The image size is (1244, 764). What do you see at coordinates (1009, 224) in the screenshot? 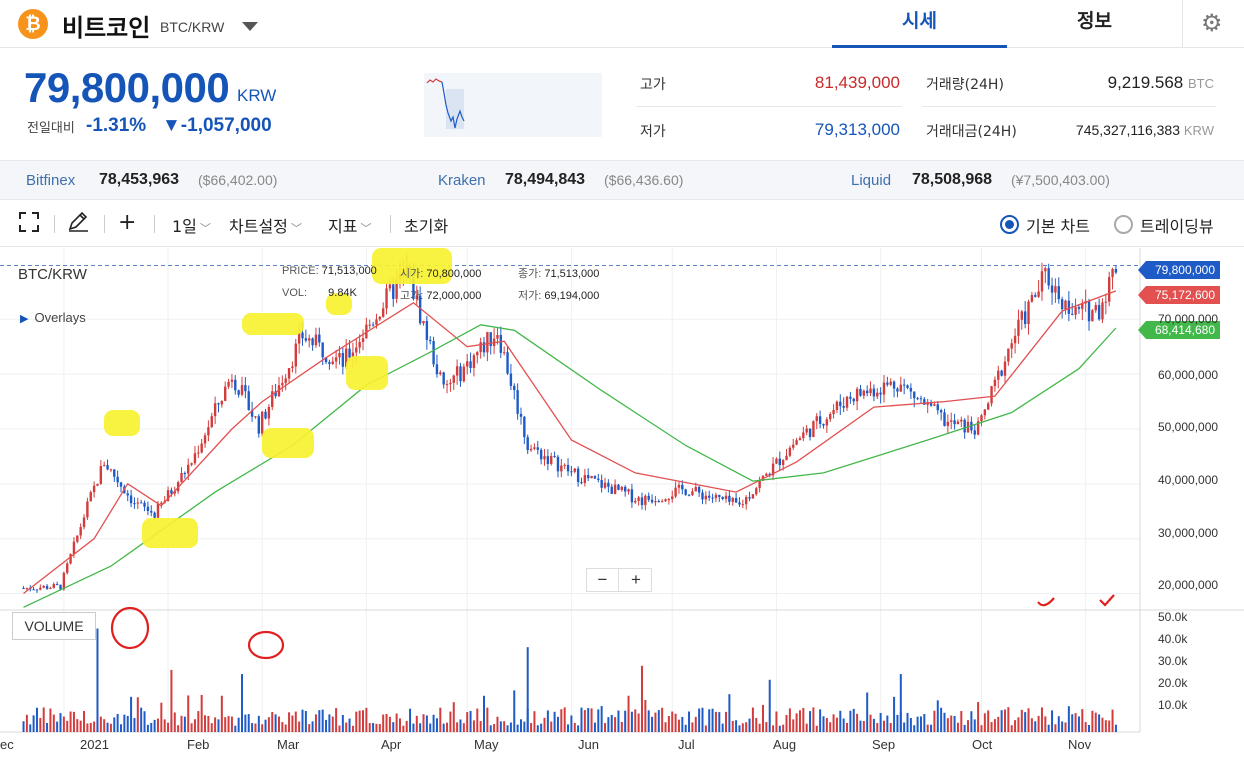
I see `basic-chart-radio` at bounding box center [1009, 224].